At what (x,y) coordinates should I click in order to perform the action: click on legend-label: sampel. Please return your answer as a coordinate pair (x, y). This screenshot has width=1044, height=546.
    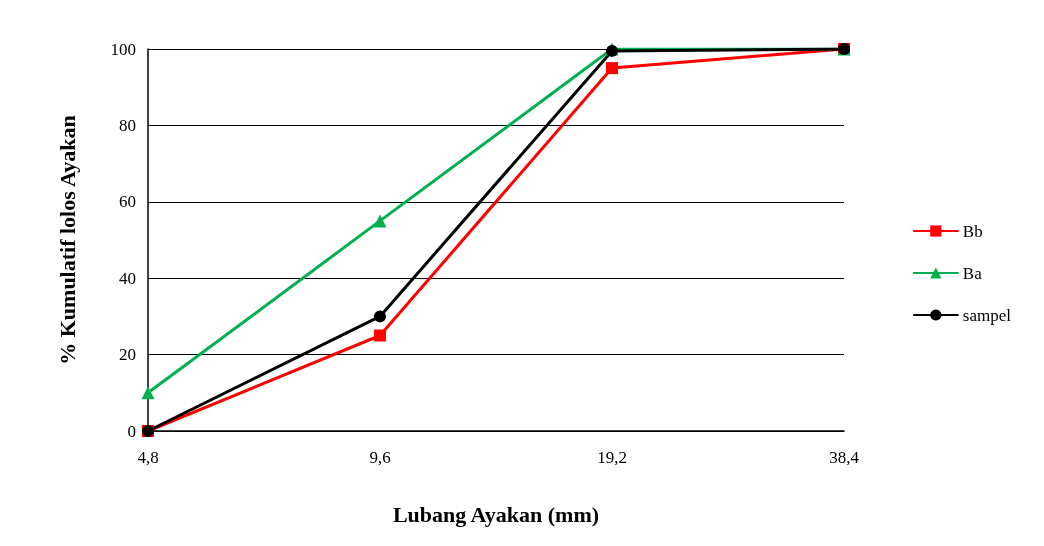
    Looking at the image, I should click on (987, 315).